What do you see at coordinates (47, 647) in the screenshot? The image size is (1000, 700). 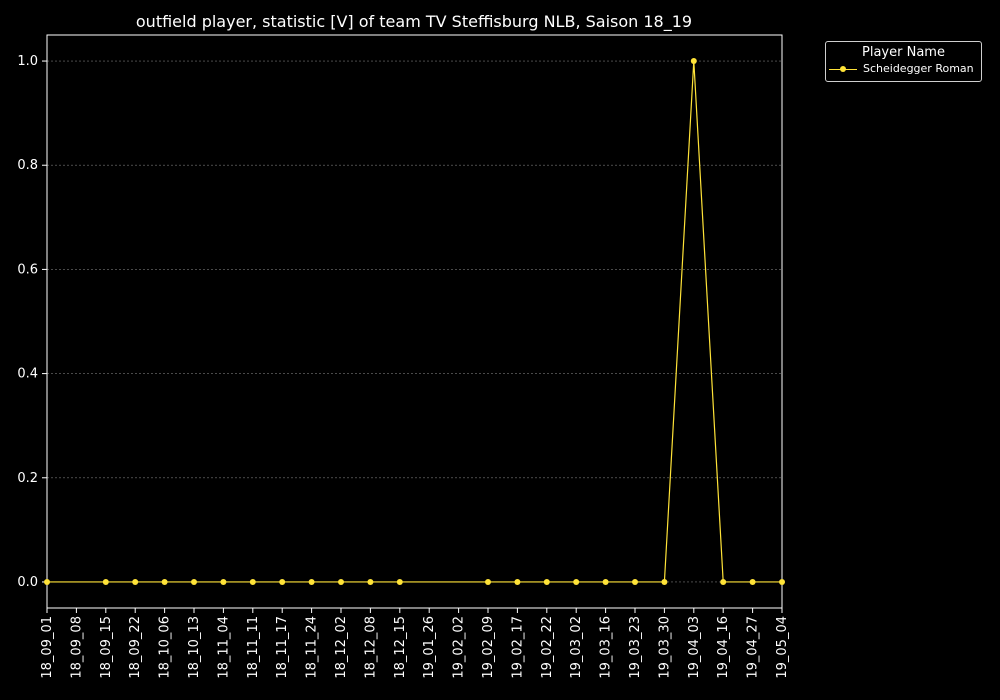 I see `x-tick-label: 18_09_01` at bounding box center [47, 647].